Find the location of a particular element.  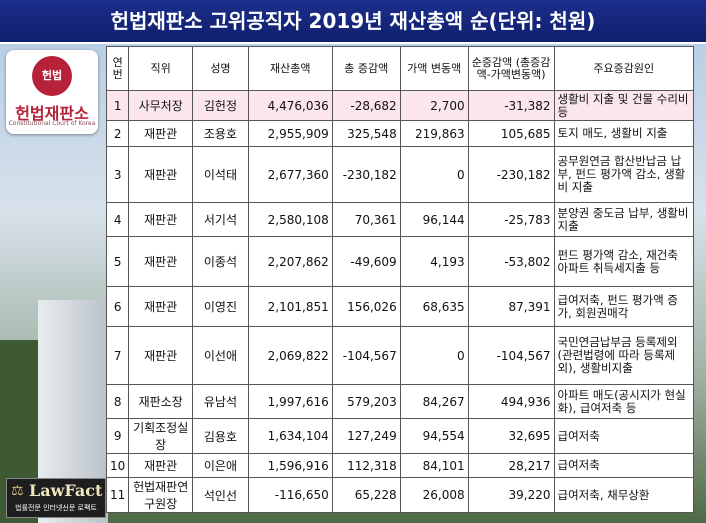

cell-total: 2,101,851 is located at coordinates (290, 306).